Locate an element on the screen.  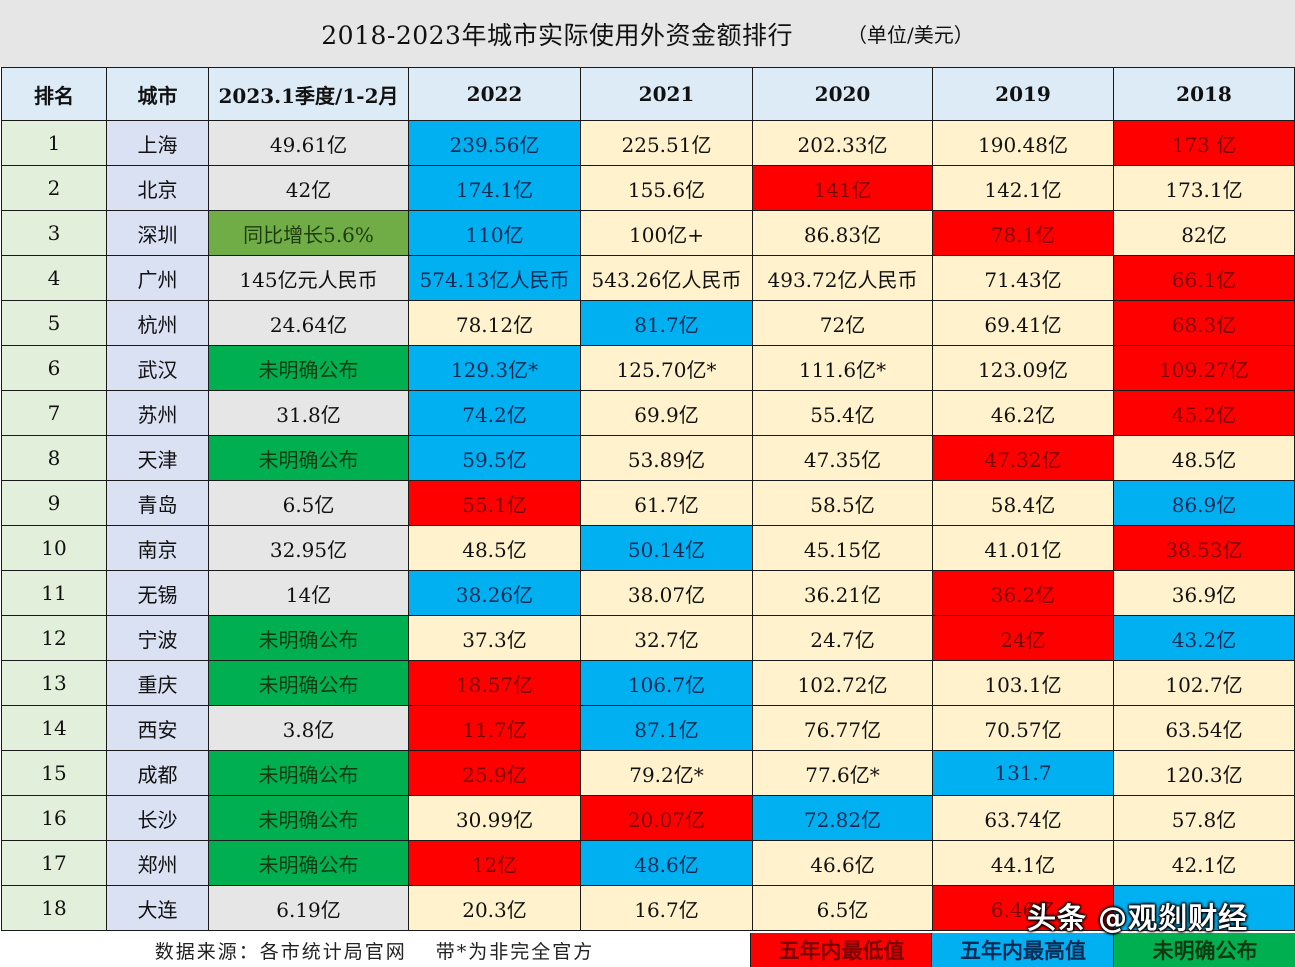
value-cell-2022: 37.3亿 is located at coordinates (494, 638).